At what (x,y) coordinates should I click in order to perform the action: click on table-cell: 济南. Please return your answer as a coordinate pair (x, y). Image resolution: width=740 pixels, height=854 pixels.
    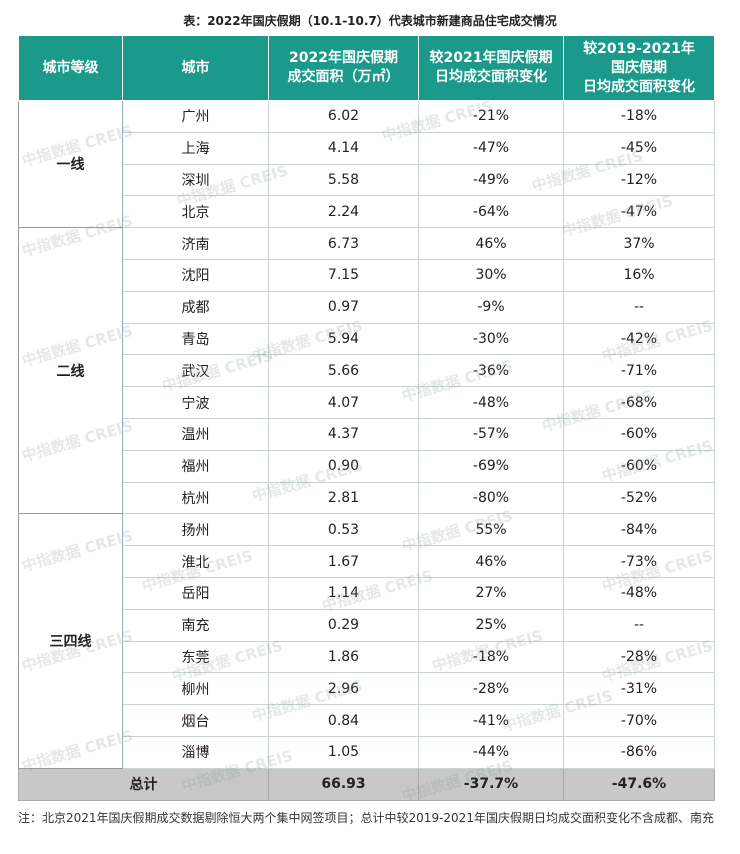
    Looking at the image, I should click on (195, 243).